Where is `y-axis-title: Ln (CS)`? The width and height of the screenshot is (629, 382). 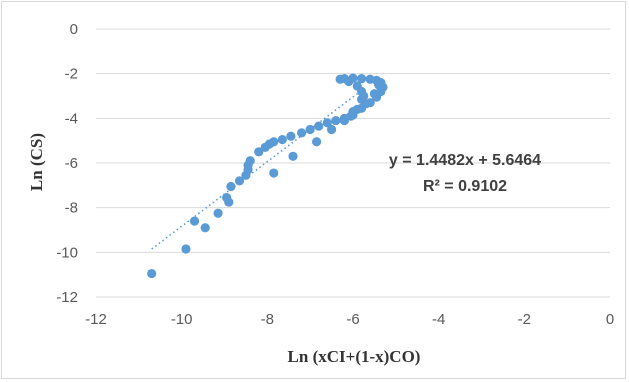 y-axis-title: Ln (CS) is located at coordinates (36, 162).